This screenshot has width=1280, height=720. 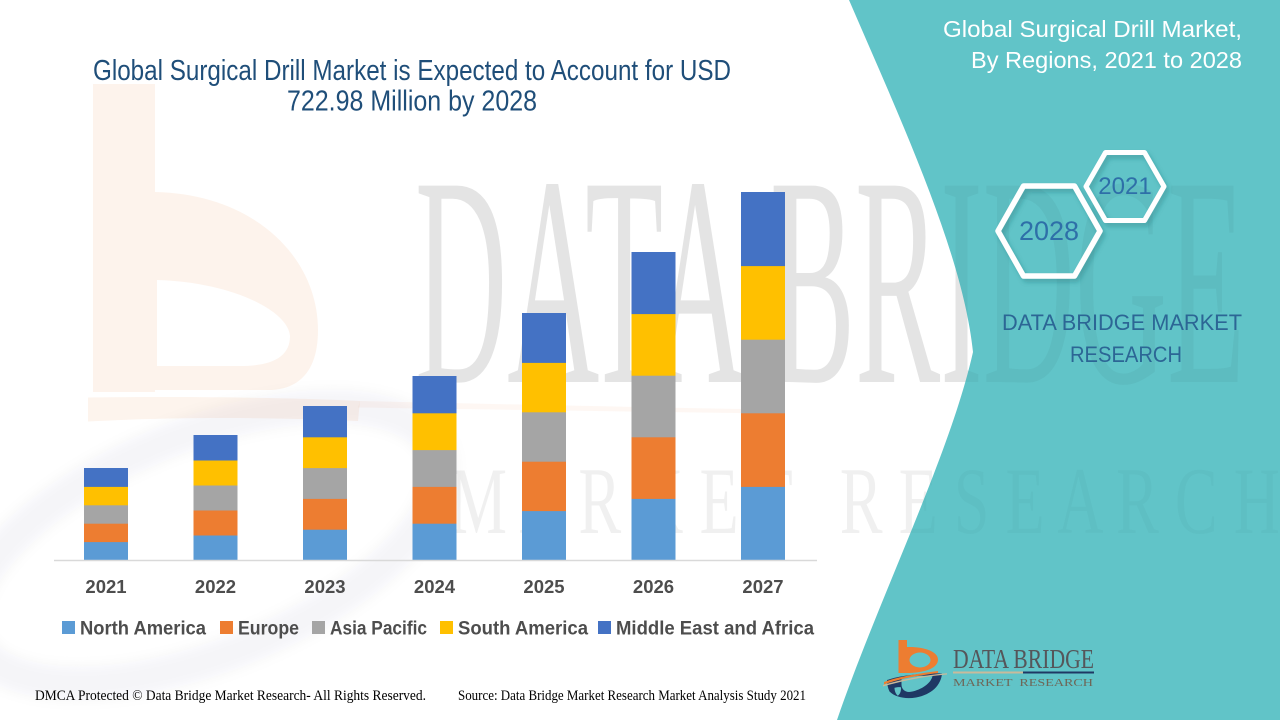 What do you see at coordinates (543, 586) in the screenshot?
I see `svg-text: 2025` at bounding box center [543, 586].